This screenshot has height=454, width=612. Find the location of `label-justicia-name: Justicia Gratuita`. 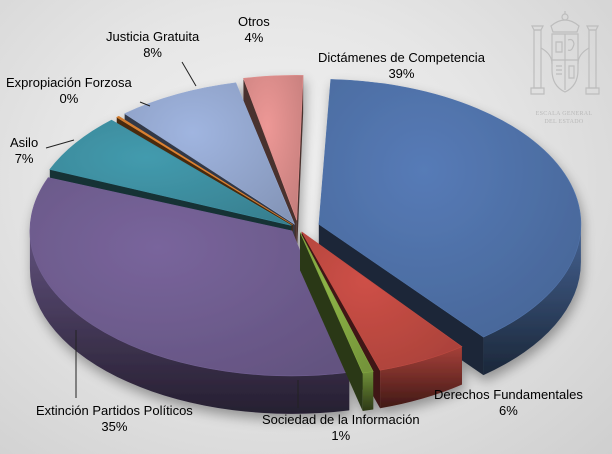

label-justicia-name: Justicia Gratuita is located at coordinates (153, 36).